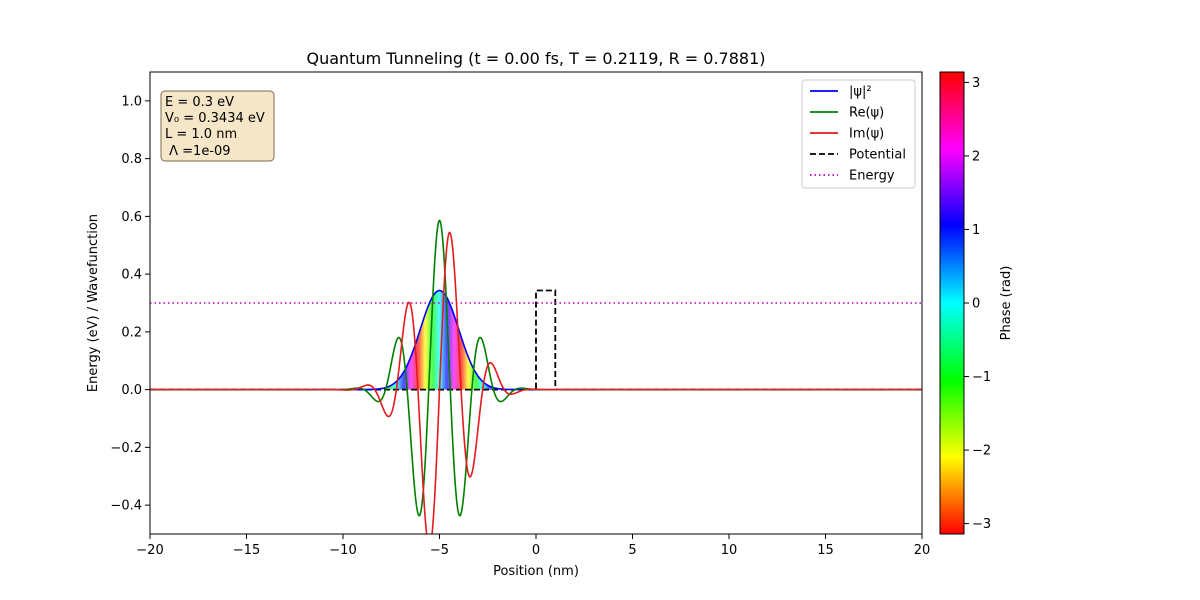 This screenshot has height=600, width=1200. I want to click on legend-label: Re(ψ), so click(866, 113).